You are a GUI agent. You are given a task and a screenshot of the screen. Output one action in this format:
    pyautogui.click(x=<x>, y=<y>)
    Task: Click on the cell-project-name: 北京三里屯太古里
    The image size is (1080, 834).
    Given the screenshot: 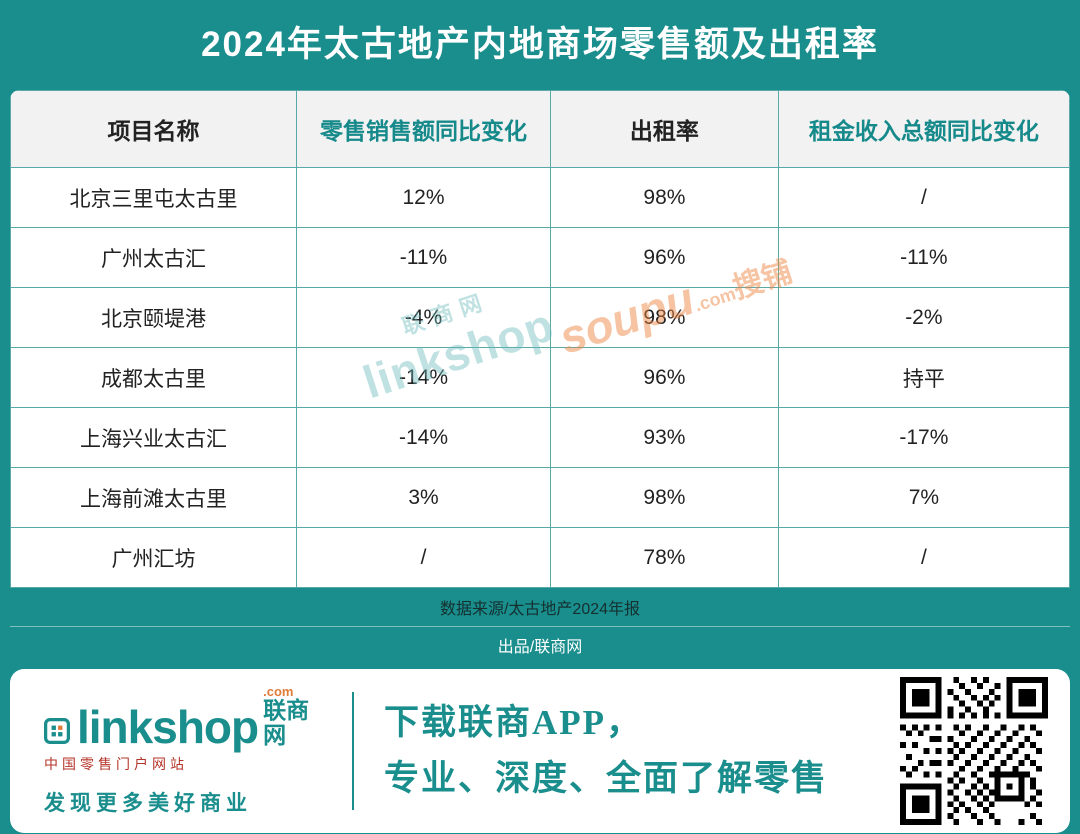 What is the action you would take?
    pyautogui.click(x=153, y=197)
    